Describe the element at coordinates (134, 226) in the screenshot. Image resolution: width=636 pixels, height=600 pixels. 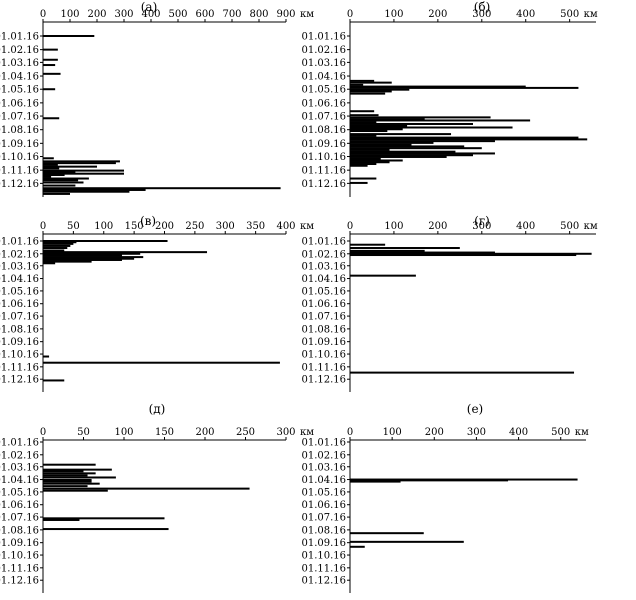
I see `x-tick-label: 150` at that location.